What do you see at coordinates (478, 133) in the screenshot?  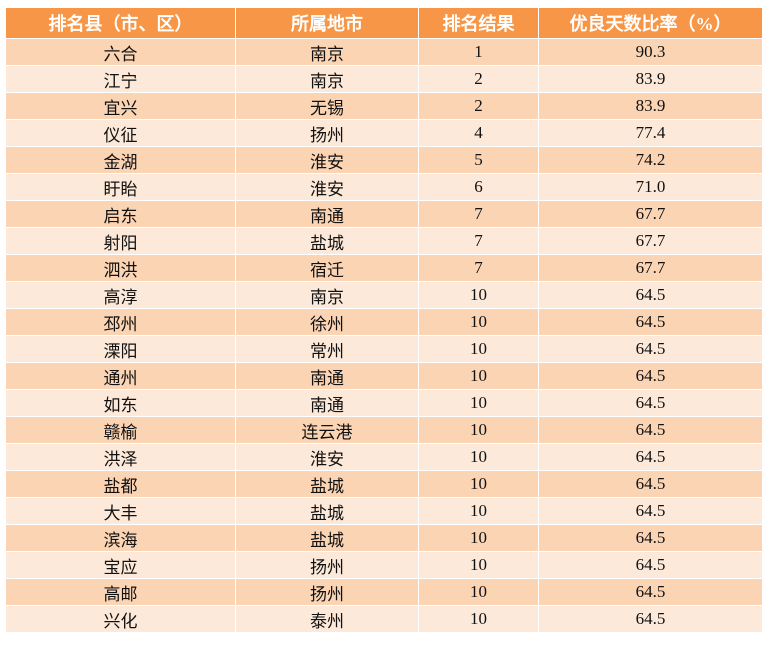 I see `cell-rank: 4` at bounding box center [478, 133].